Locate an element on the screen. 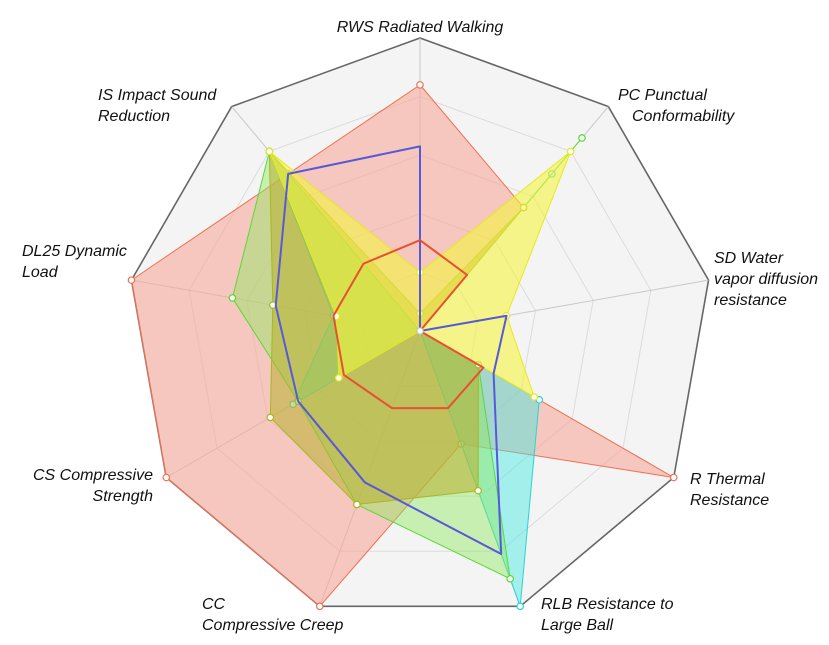 The image size is (829, 645). series-polygon is located at coordinates (408, 324).